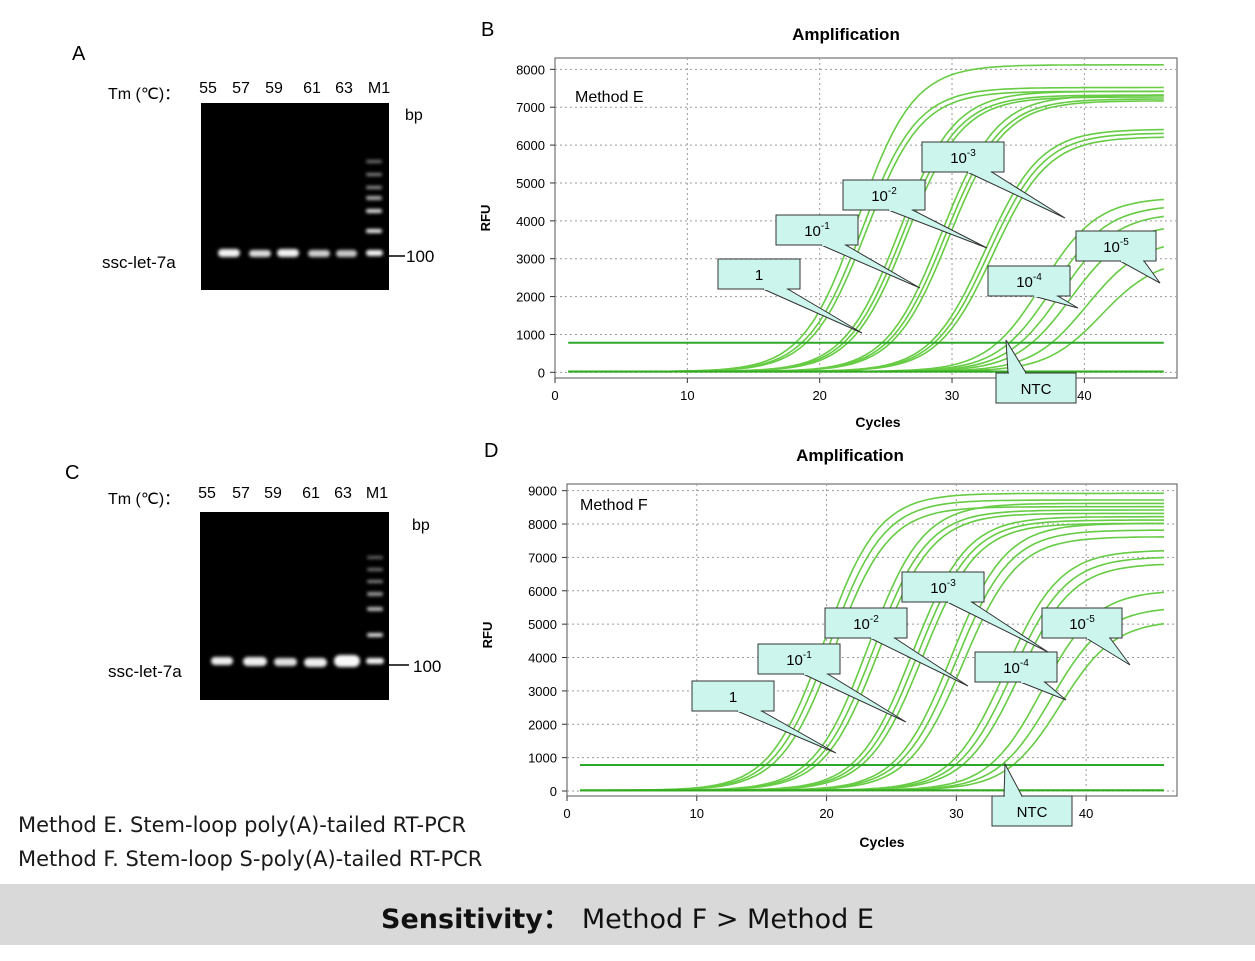 The image size is (1255, 961). Describe the element at coordinates (300, 208) in the screenshot. I see `gel-bands-a` at that location.